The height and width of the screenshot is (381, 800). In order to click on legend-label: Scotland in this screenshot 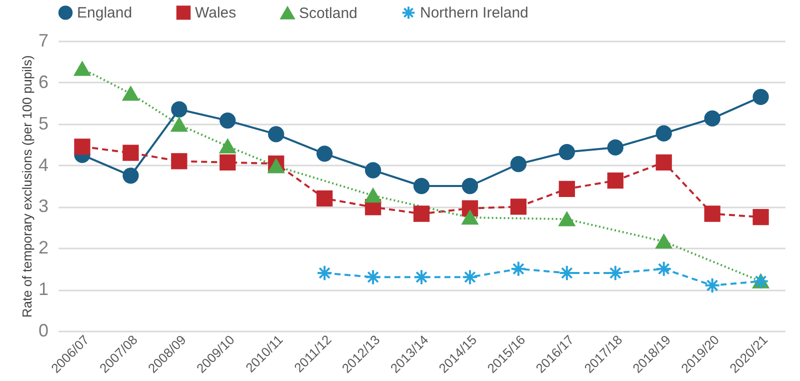, I will do `click(328, 13)`.